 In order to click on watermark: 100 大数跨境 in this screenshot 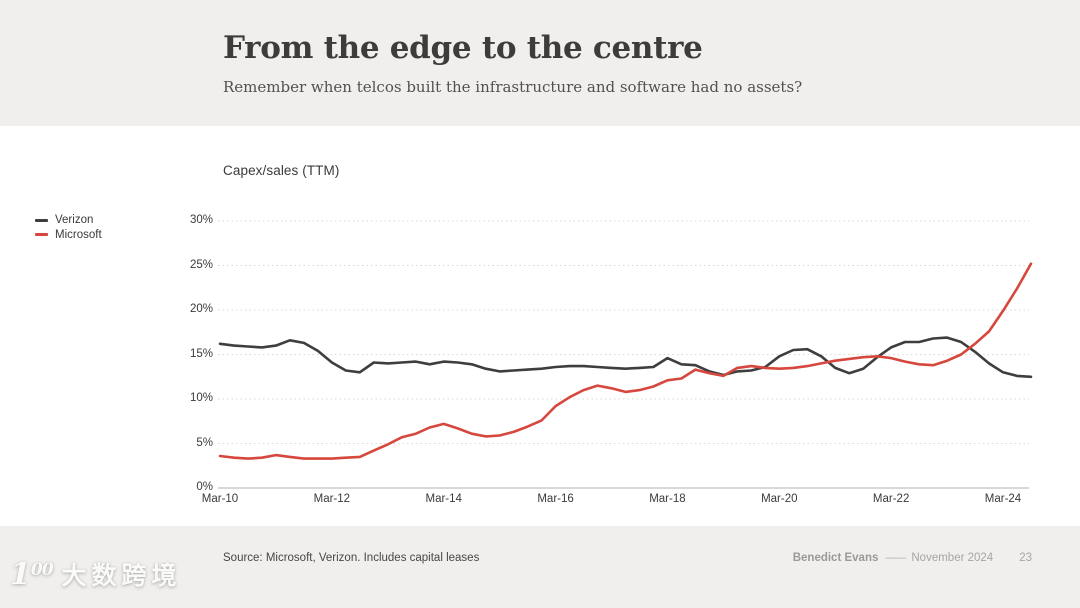, I will do `click(96, 575)`.